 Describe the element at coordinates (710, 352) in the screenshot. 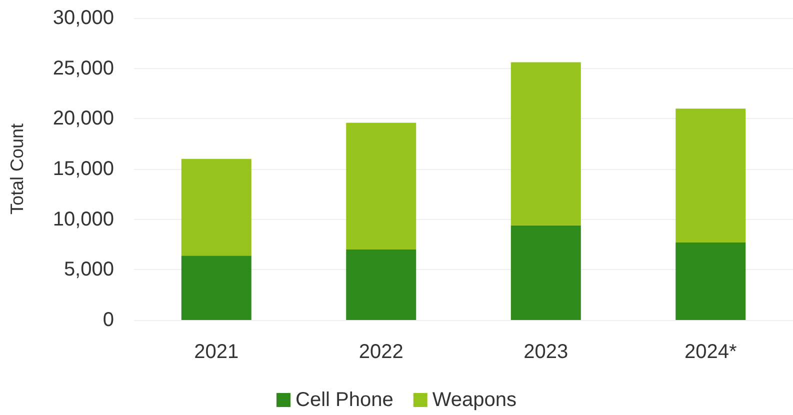

I see `x-tick-label: 2024*` at that location.